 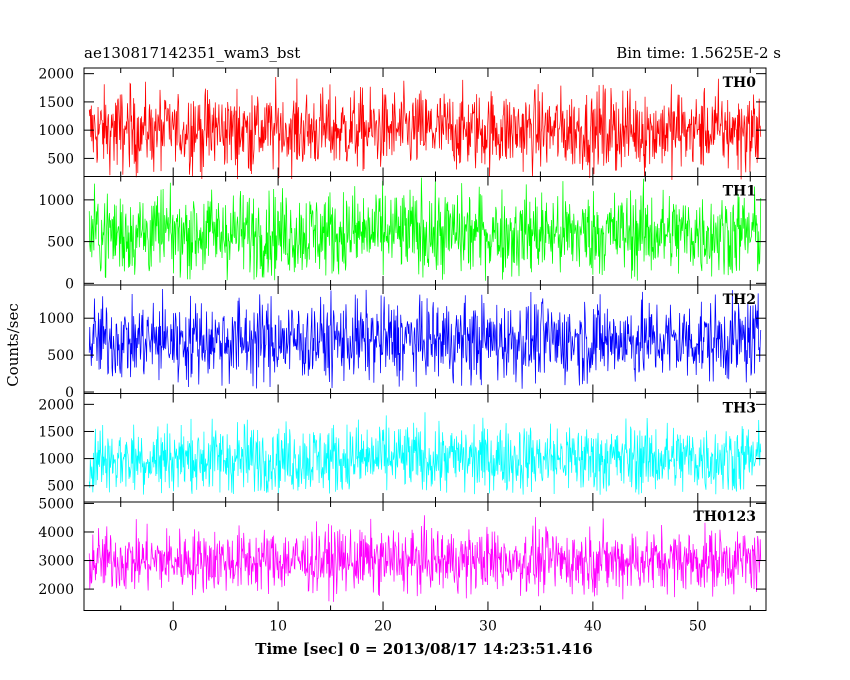 What do you see at coordinates (739, 300) in the screenshot?
I see `panel-label: TH2` at bounding box center [739, 300].